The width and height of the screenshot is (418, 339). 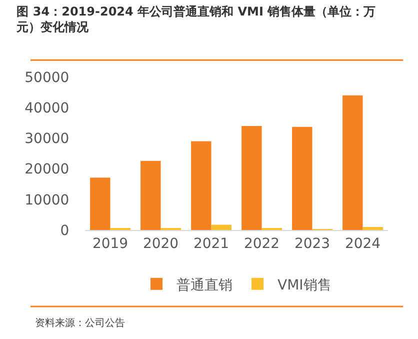 I want to click on x-tick-label: 2022, so click(x=262, y=244).